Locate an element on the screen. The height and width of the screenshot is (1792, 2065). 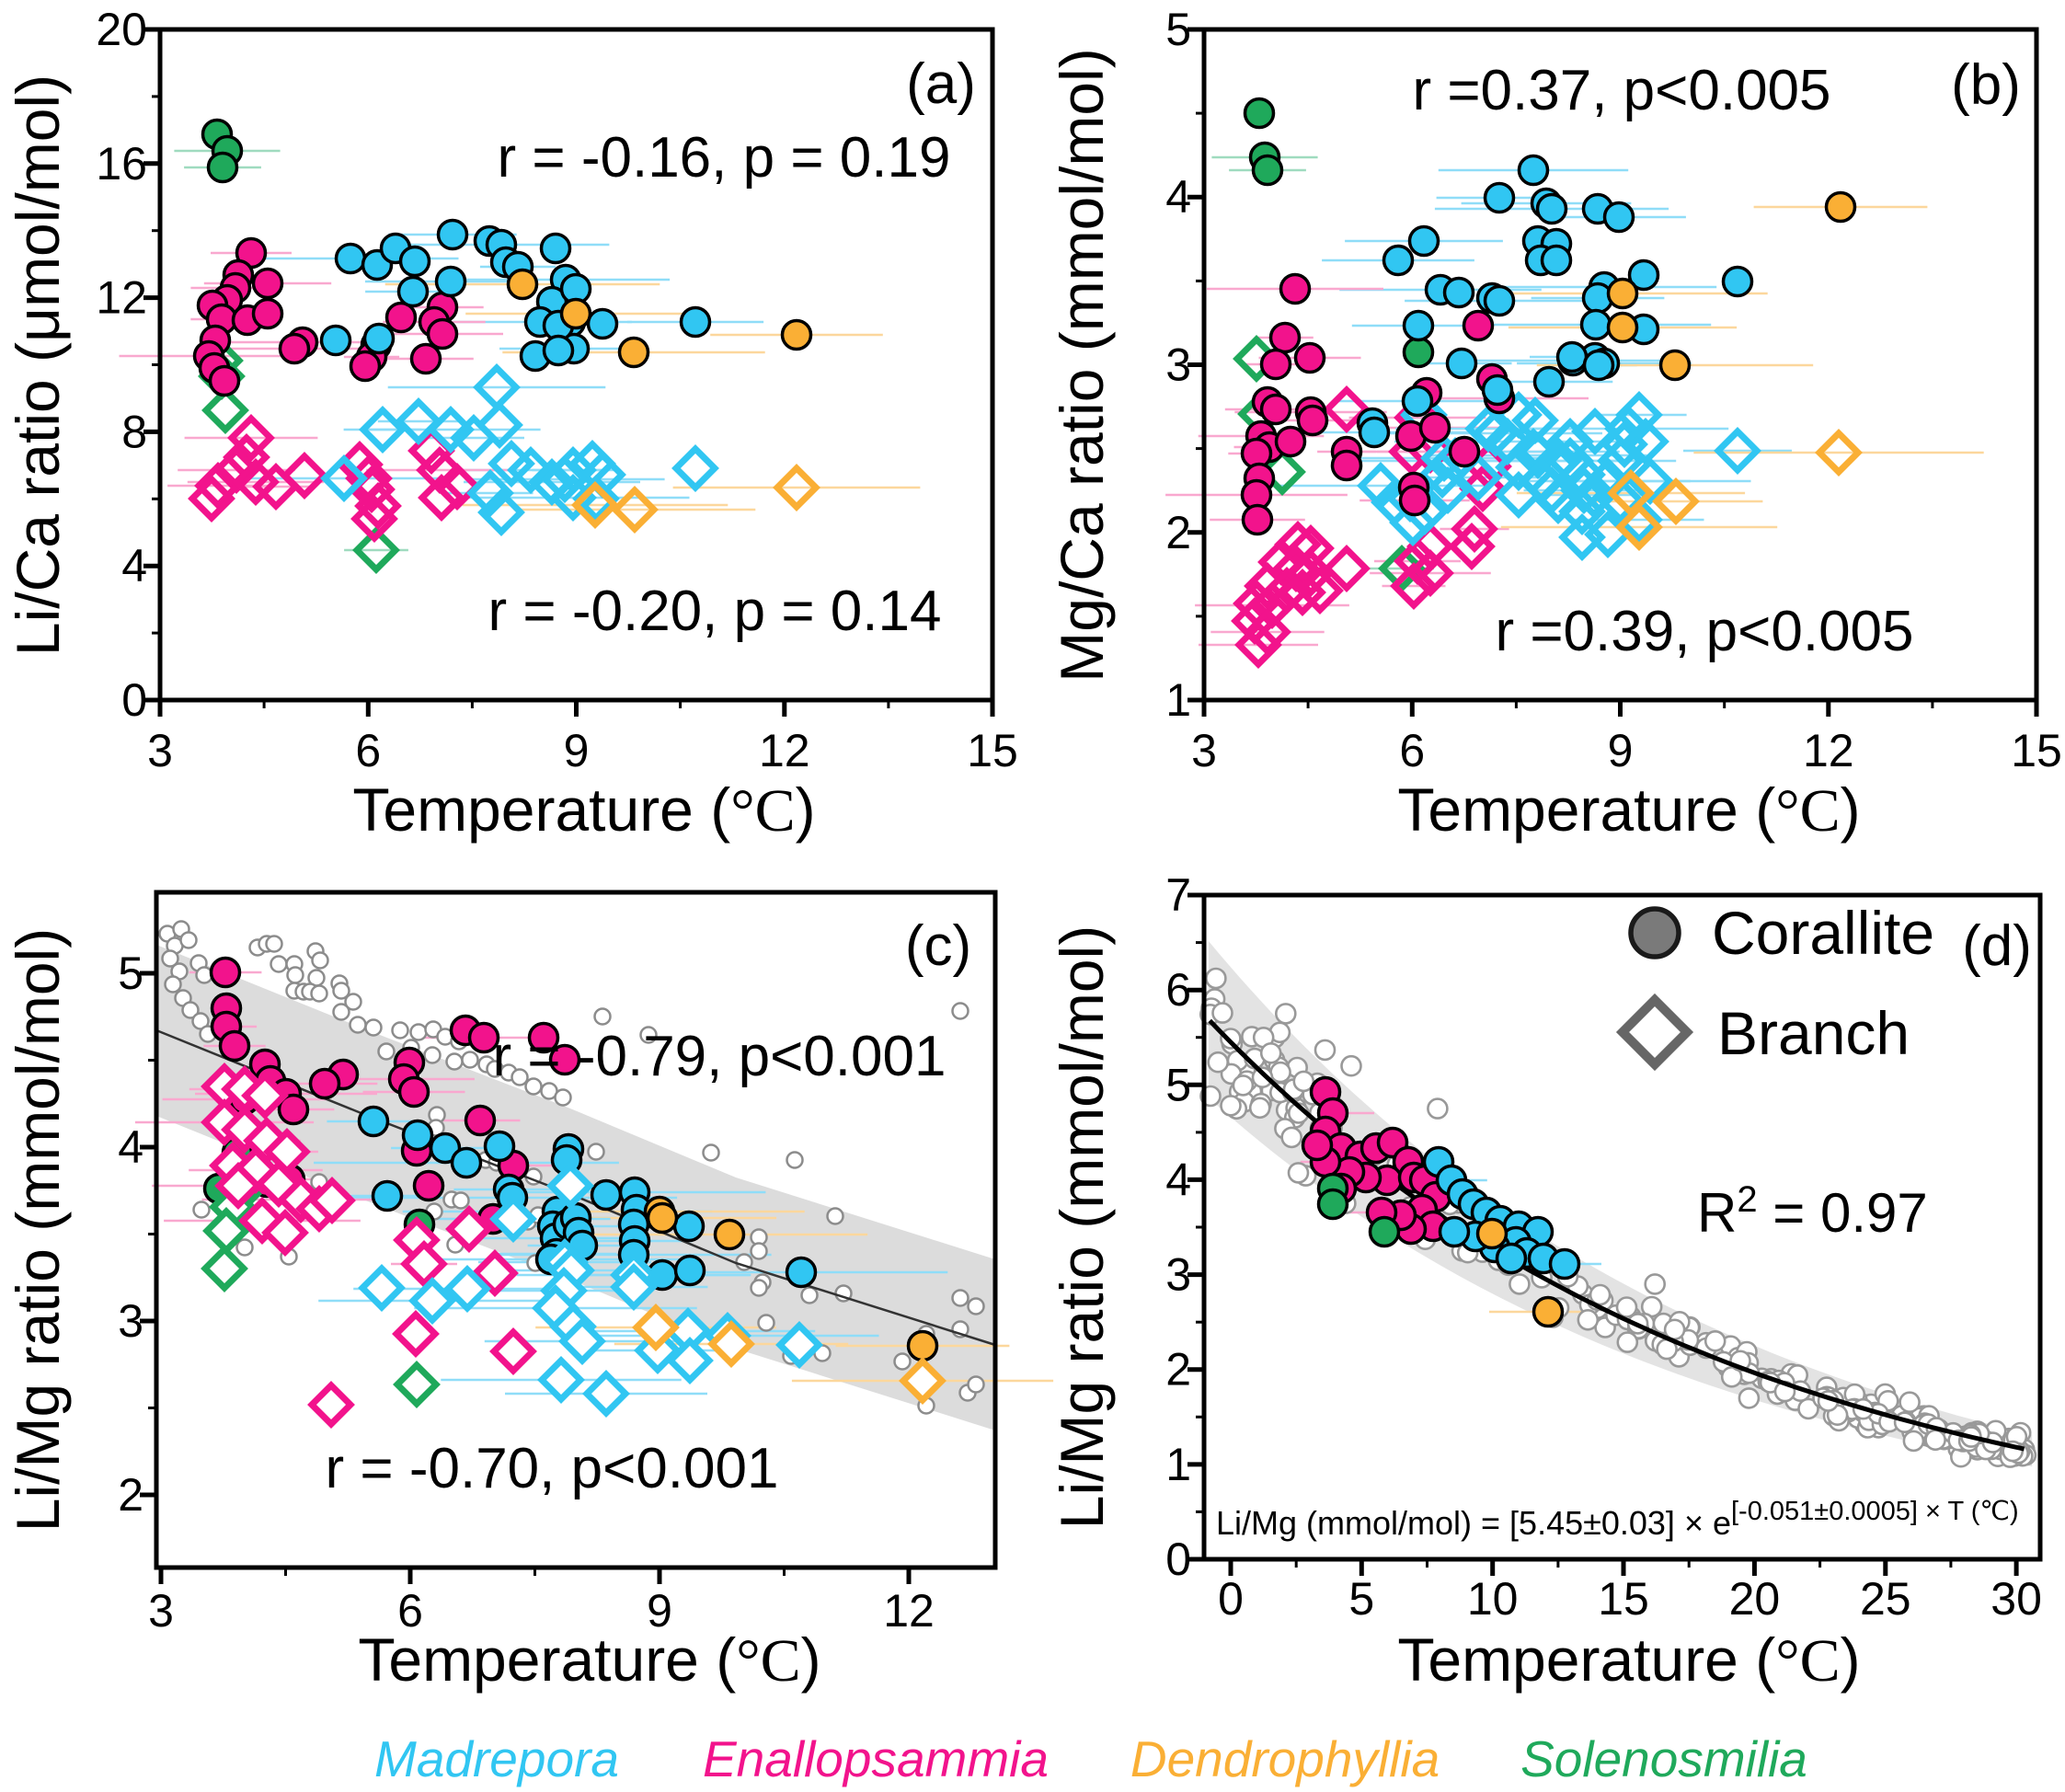
svg-text: Solenosmilia is located at coordinates (1663, 1758).